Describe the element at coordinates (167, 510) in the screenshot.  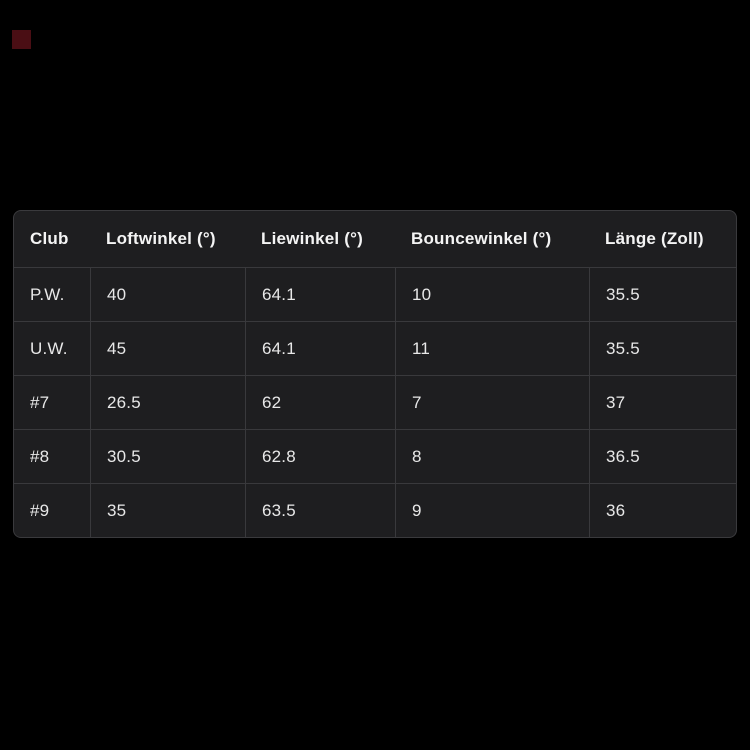
I see `table-cell-loft: 35` at that location.